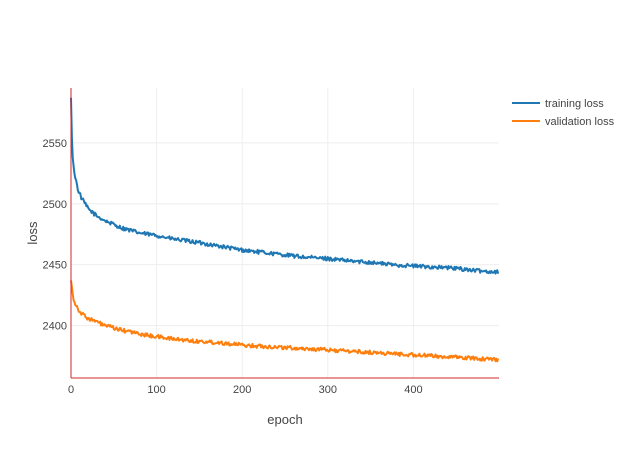 This screenshot has width=630, height=455. What do you see at coordinates (563, 113) in the screenshot?
I see `legend: training loss validation loss` at bounding box center [563, 113].